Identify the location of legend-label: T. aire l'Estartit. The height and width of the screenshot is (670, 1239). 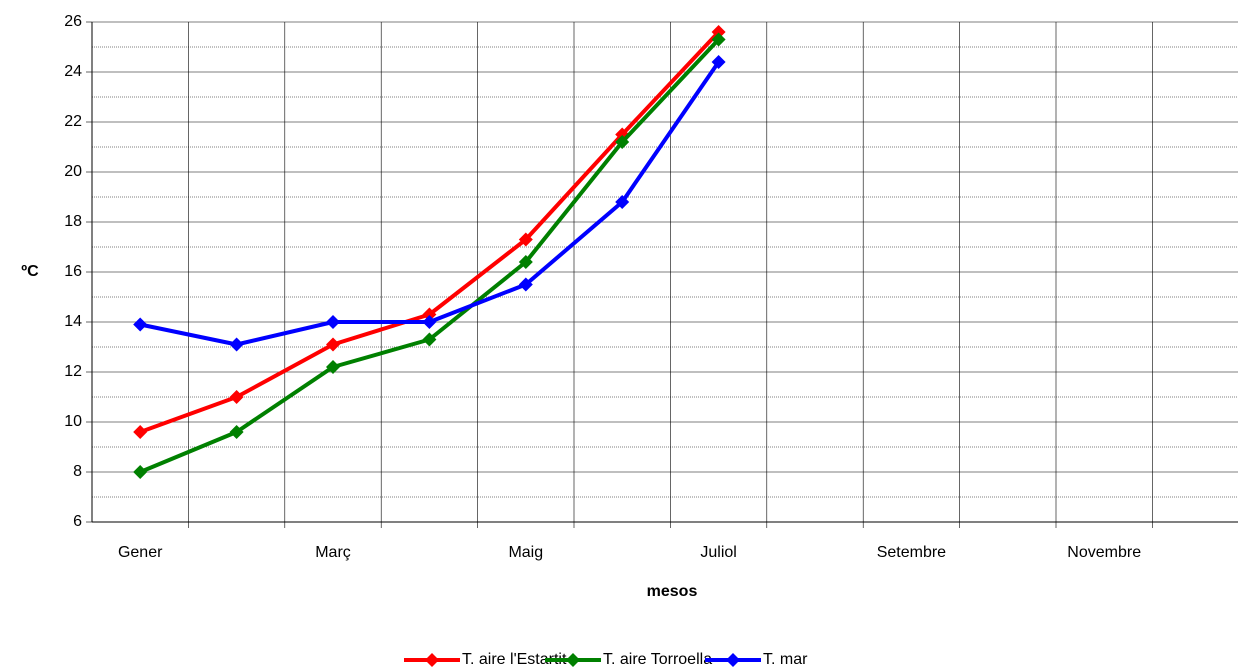
(514, 659).